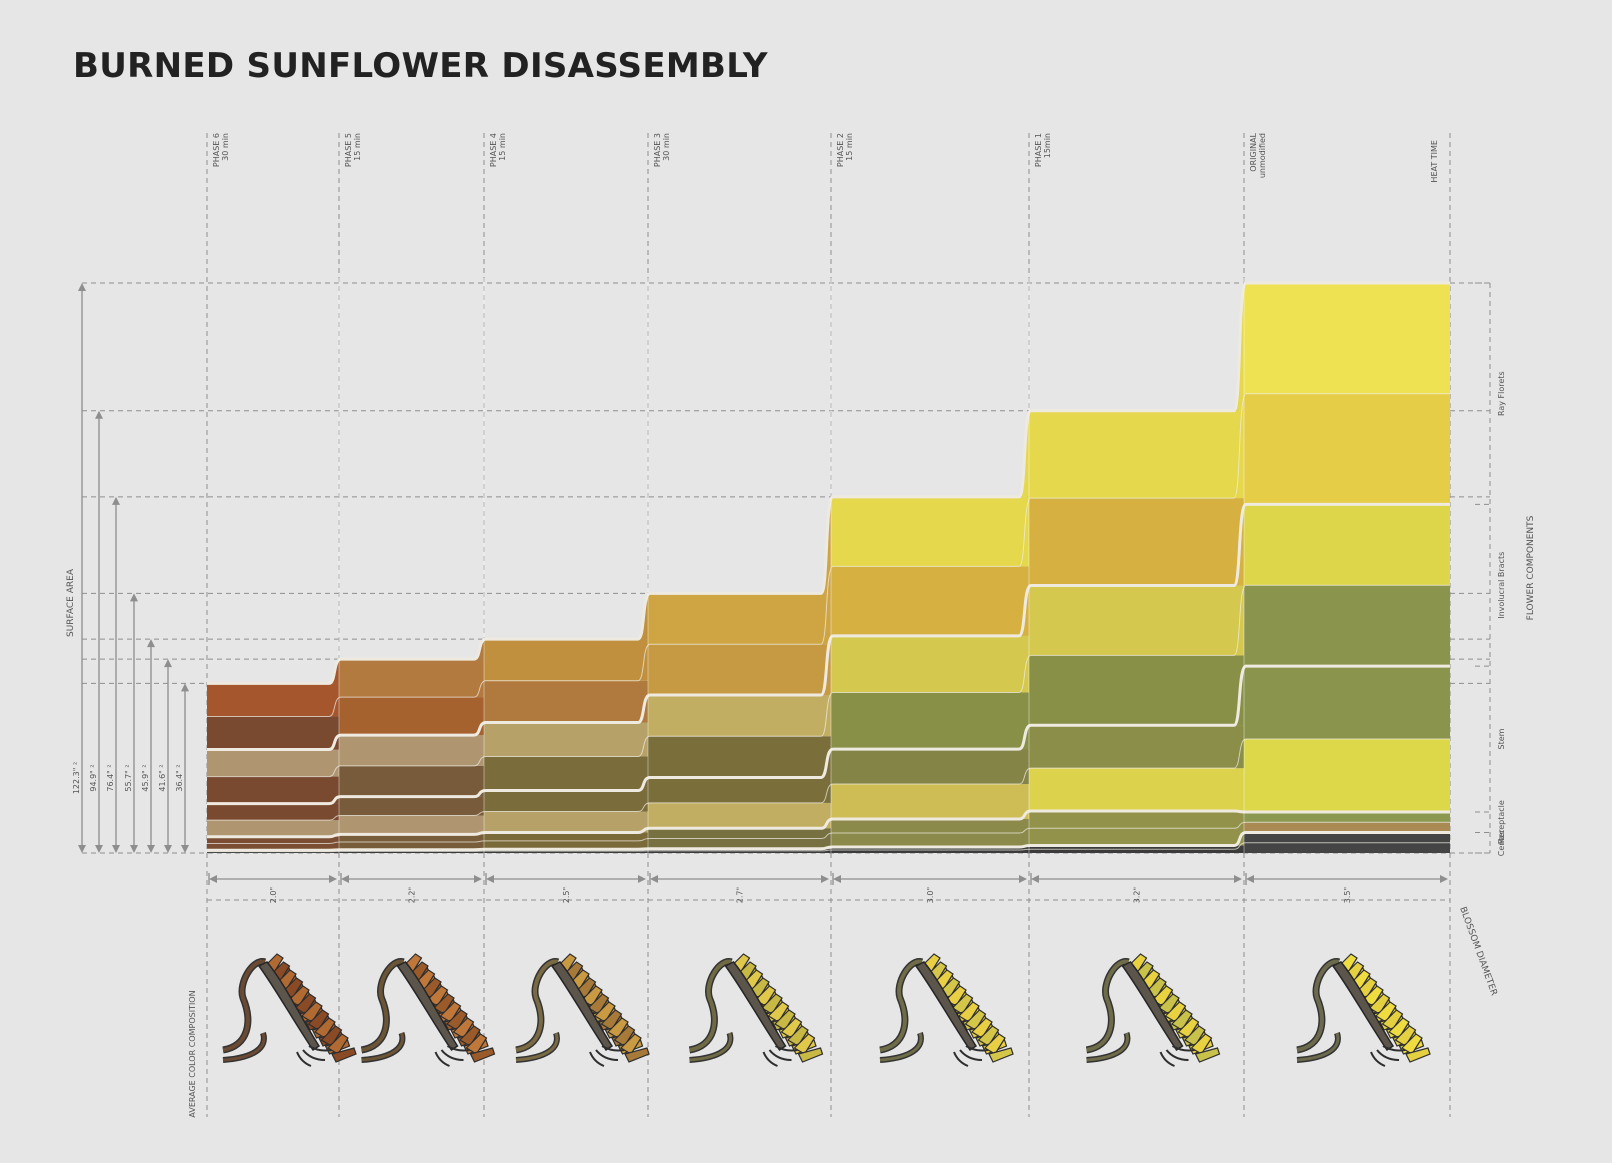  What do you see at coordinates (493, 150) in the screenshot?
I see `phase-label: PHASE 4` at bounding box center [493, 150].